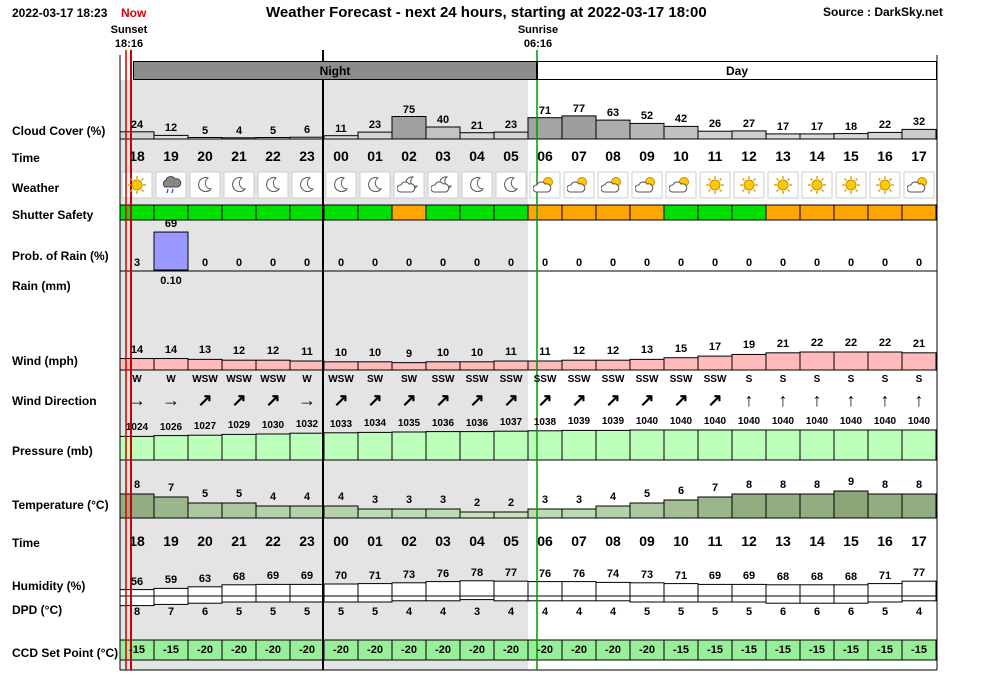 This screenshot has width=1000, height=680. I want to click on time-label: 17, so click(919, 156).